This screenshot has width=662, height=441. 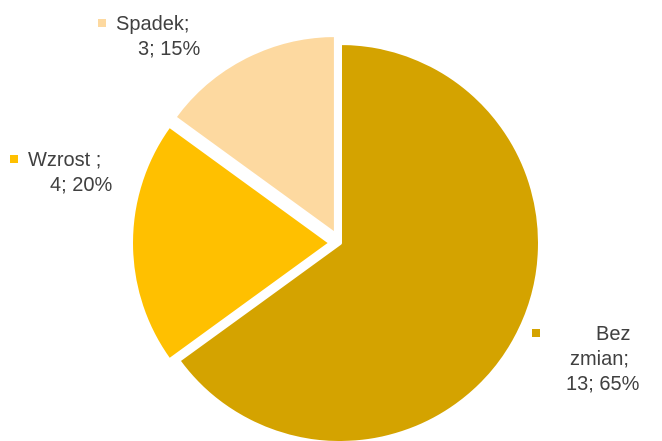 What do you see at coordinates (65, 160) in the screenshot?
I see `label-line: Wzrost ;` at bounding box center [65, 160].